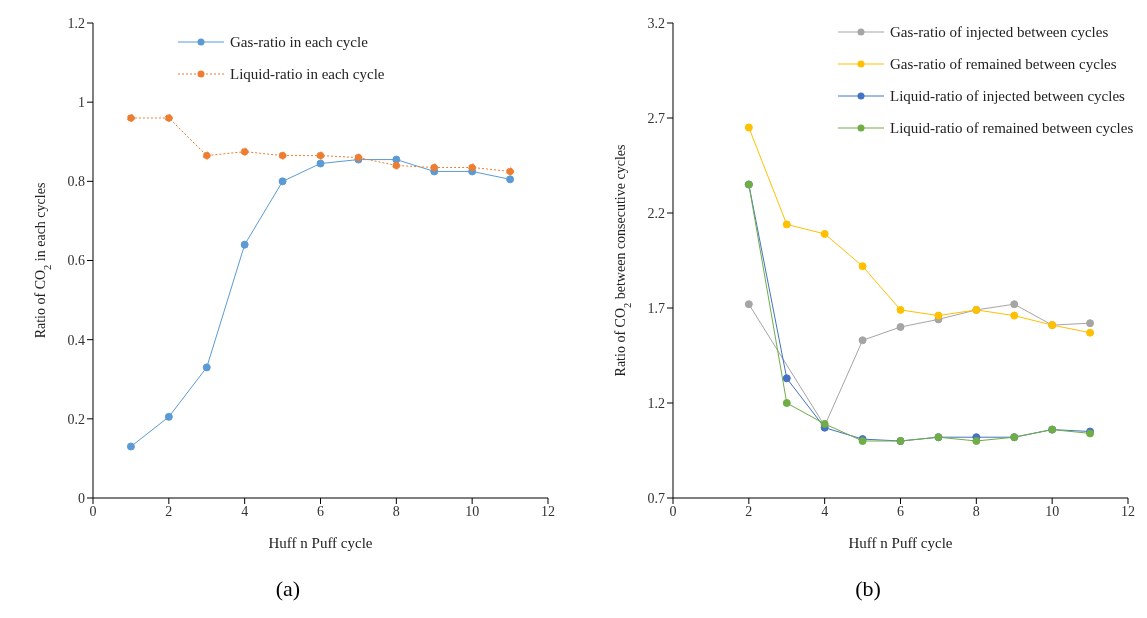 Image resolution: width=1147 pixels, height=618 pixels. I want to click on y-tick-label: 0, so click(81, 498).